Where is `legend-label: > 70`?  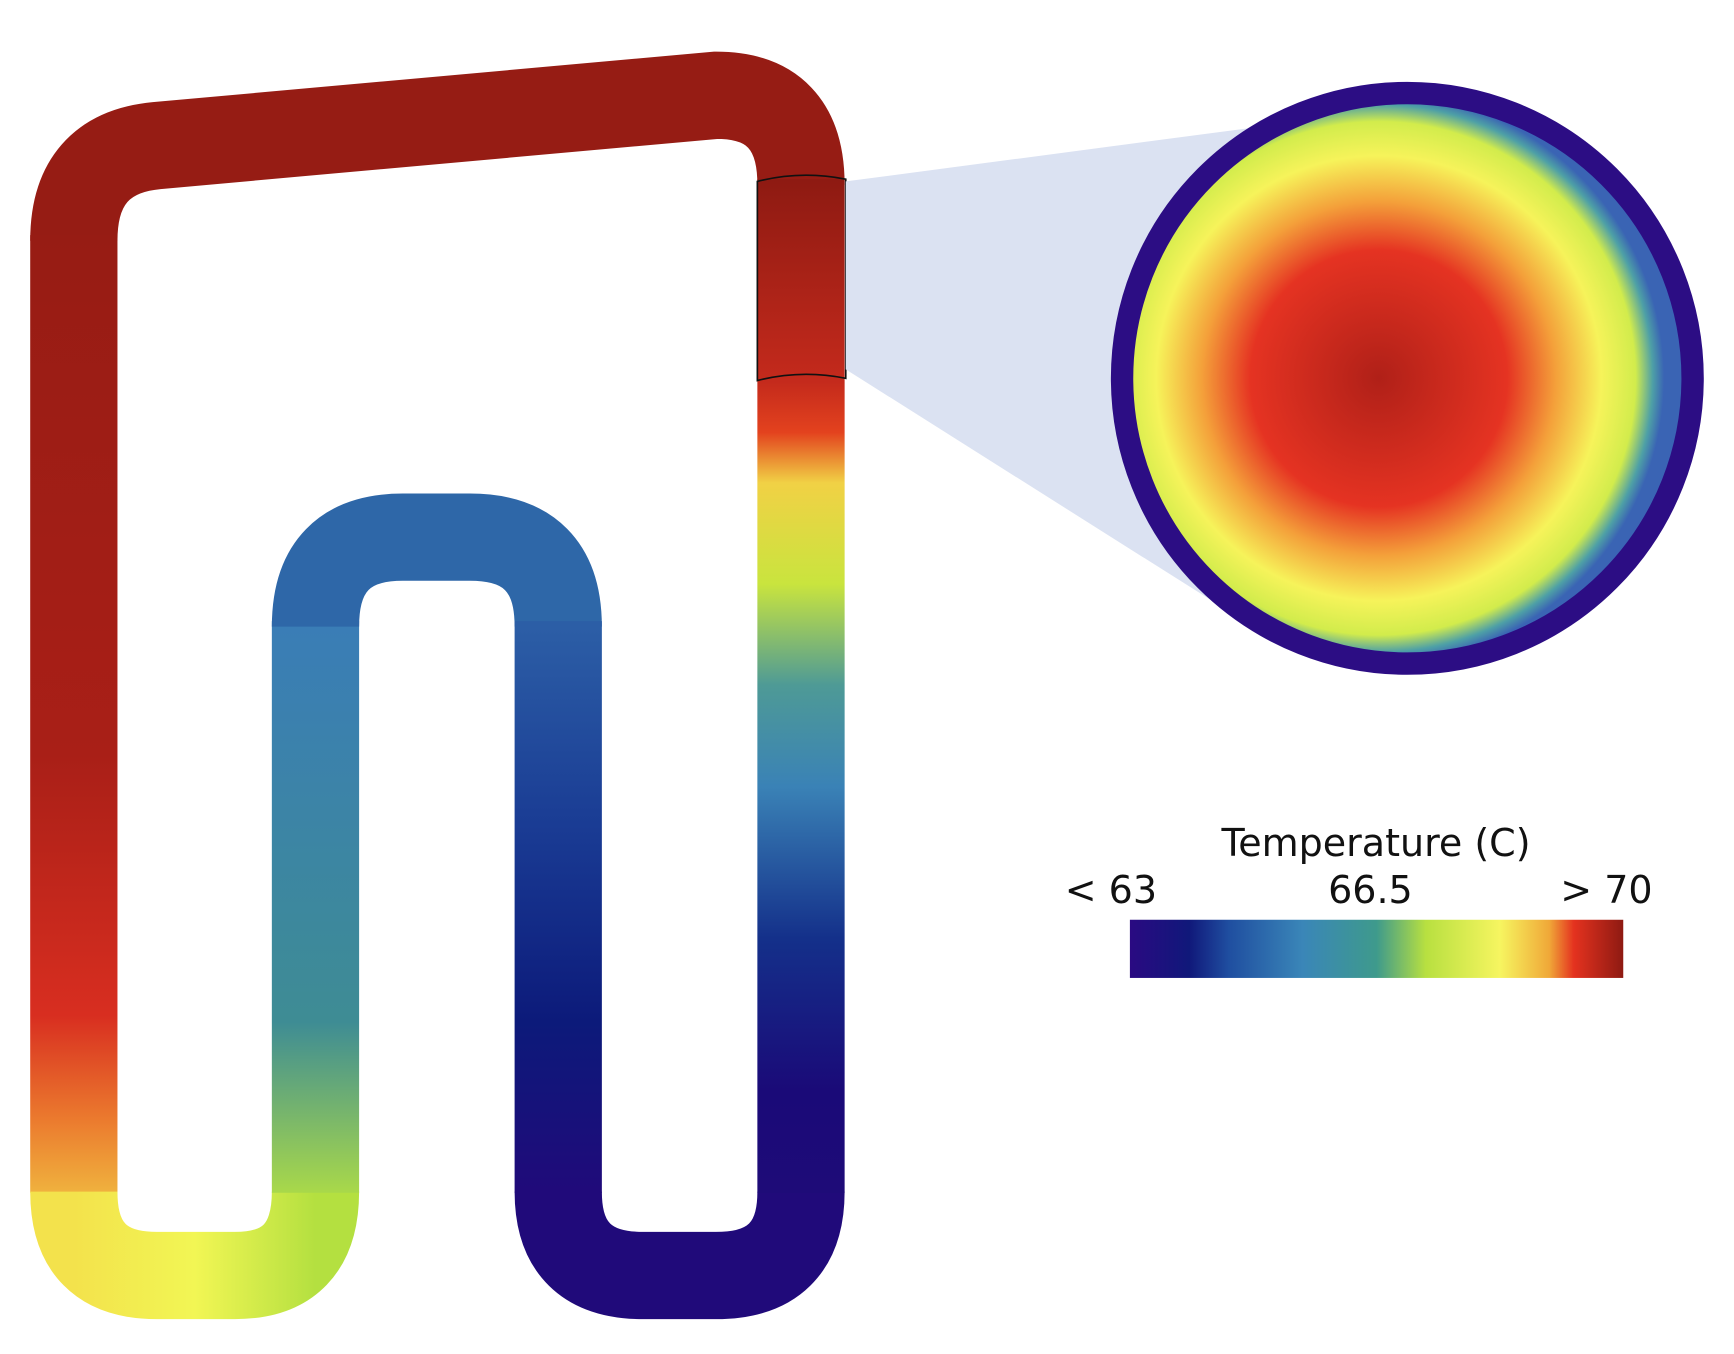 legend-label: > 70 is located at coordinates (1606, 890).